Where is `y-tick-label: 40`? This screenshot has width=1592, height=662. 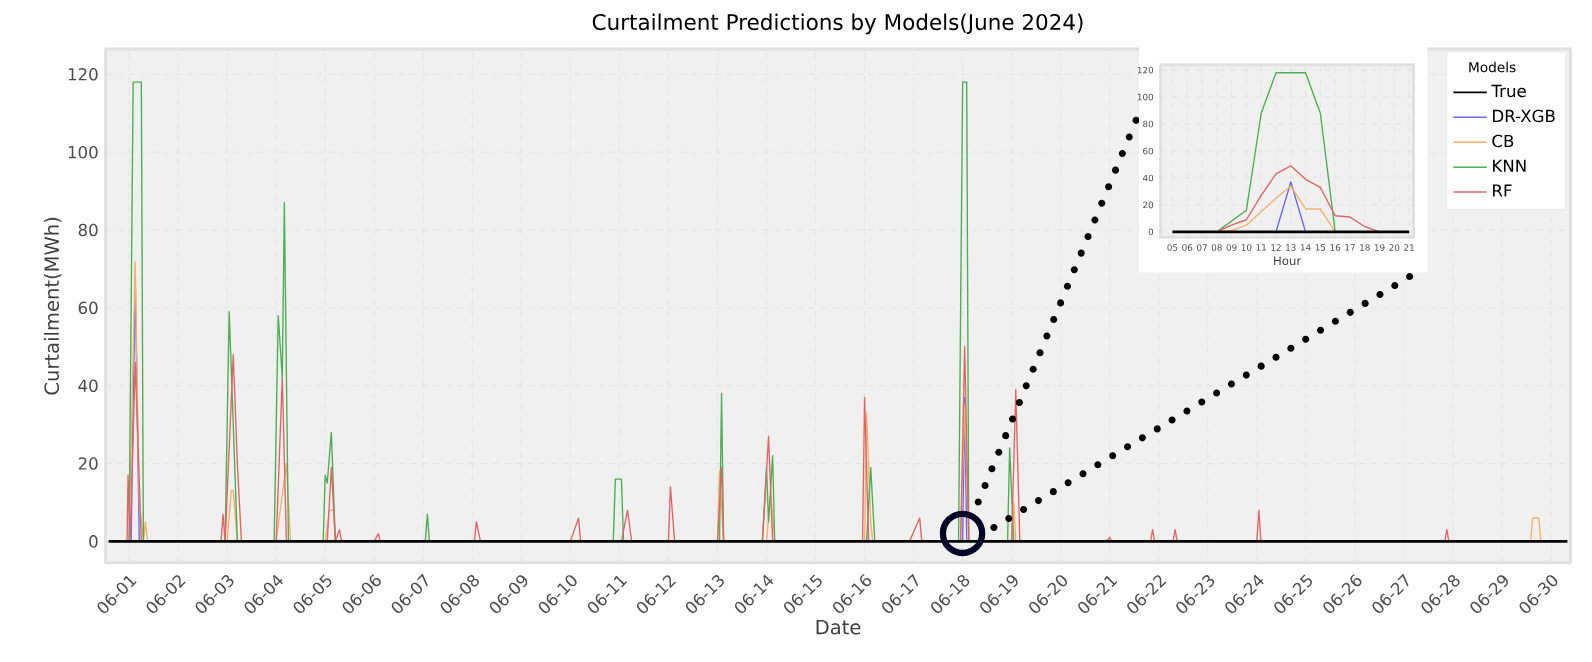
y-tick-label: 40 is located at coordinates (88, 385).